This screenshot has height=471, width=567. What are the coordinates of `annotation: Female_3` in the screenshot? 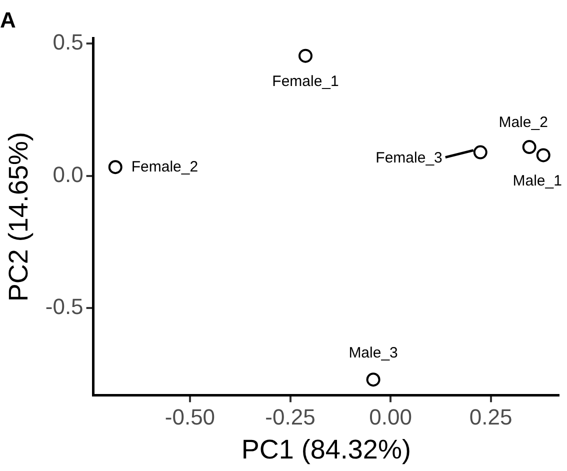 It's located at (409, 157).